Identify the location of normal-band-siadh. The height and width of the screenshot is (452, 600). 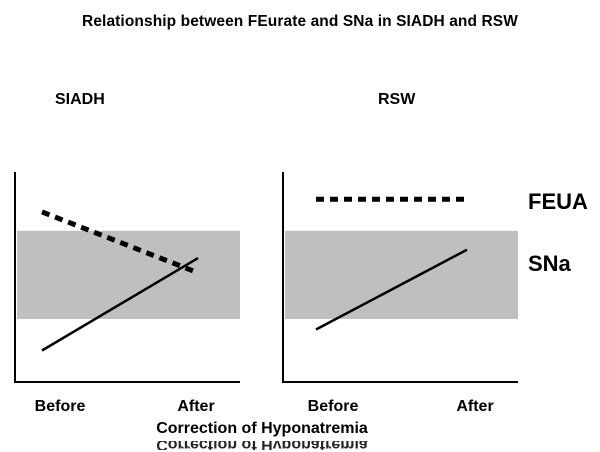
(128, 274).